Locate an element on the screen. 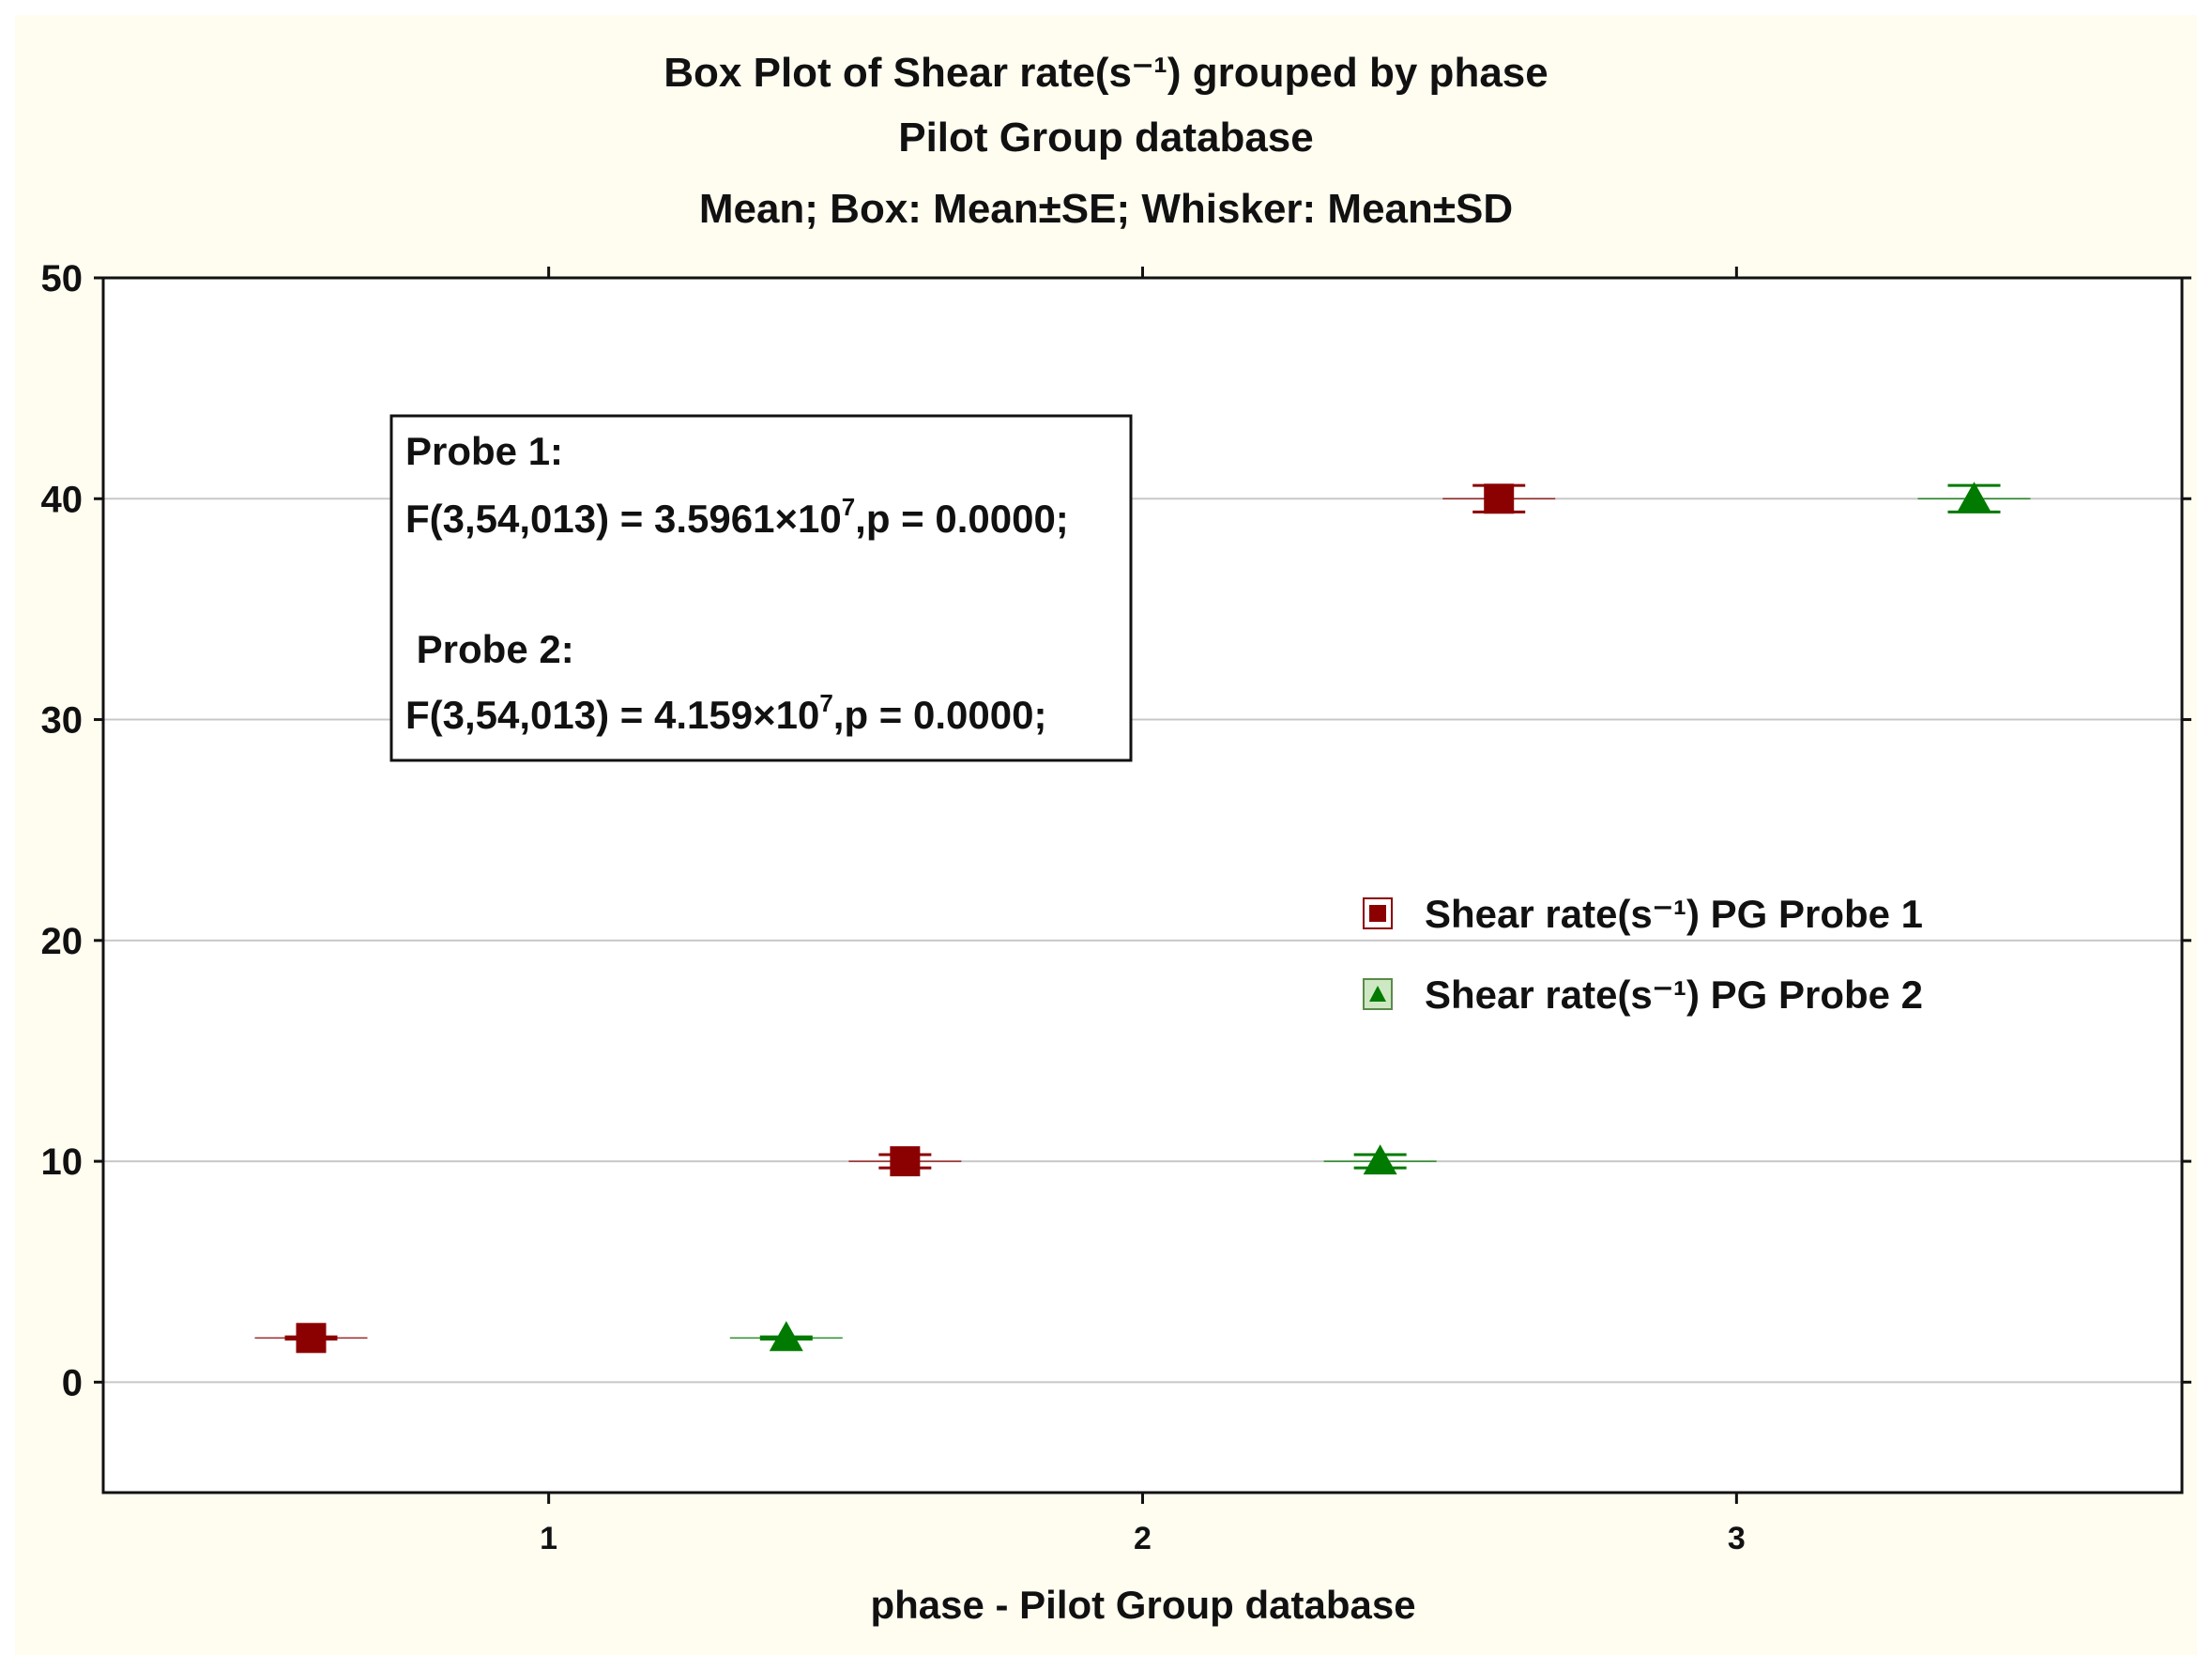  annotation-probe2-stat: F(3,54,013) = 4.159×107,p = 0.0000; is located at coordinates (725, 713).